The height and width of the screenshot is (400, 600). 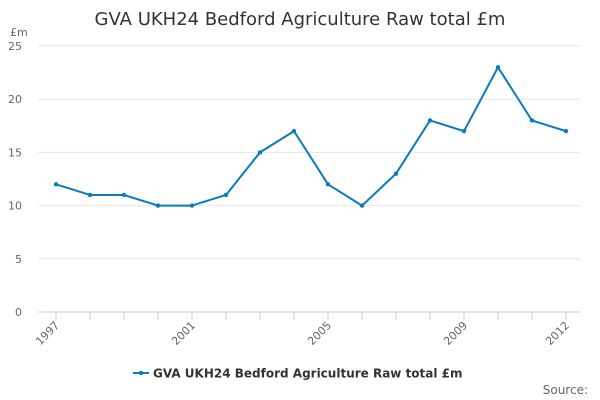 What do you see at coordinates (15, 46) in the screenshot?
I see `y-tick-label: 25` at bounding box center [15, 46].